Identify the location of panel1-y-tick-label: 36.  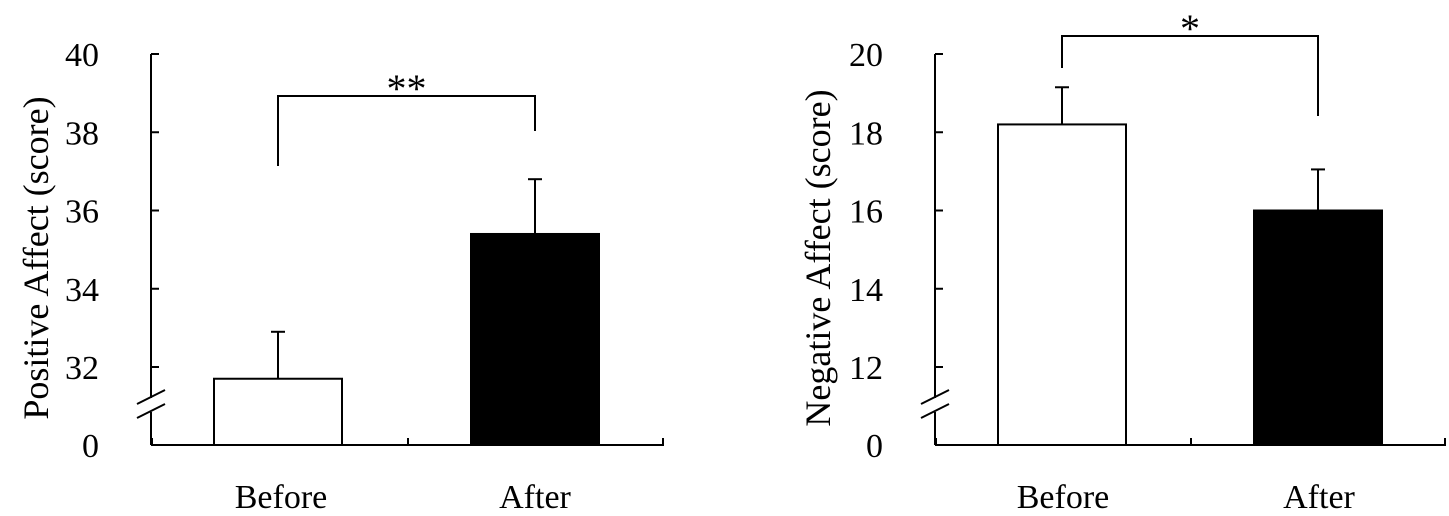
(82, 212).